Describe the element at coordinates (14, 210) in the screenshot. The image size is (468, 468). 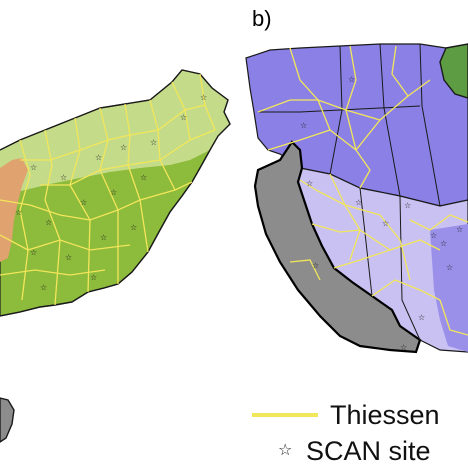
I see `east-us-orange-region` at that location.